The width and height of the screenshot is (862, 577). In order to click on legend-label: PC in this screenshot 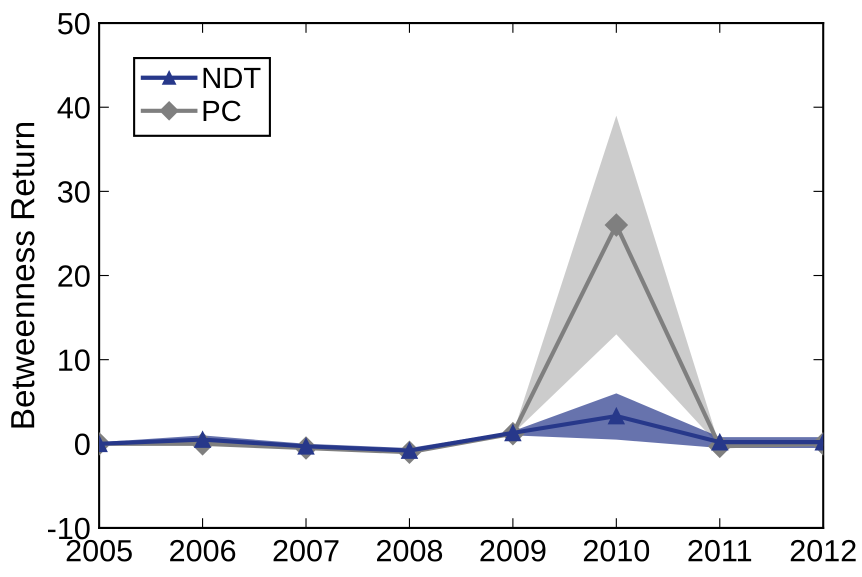, I will do `click(222, 111)`.